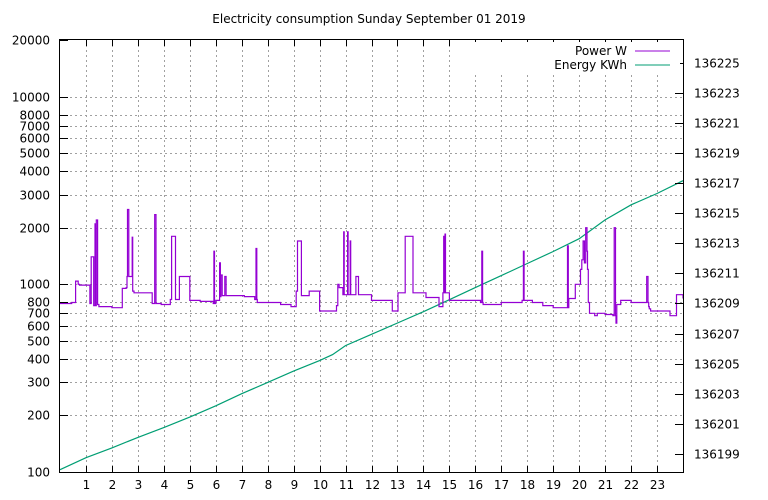  Describe the element at coordinates (717, 304) in the screenshot. I see `y2-tick-label: 136209` at that location.